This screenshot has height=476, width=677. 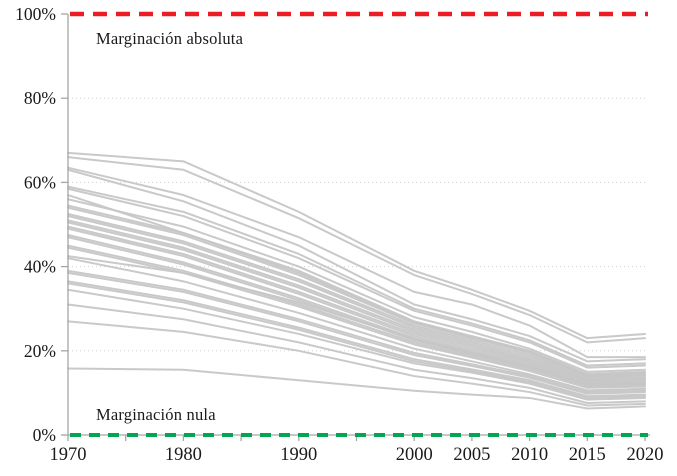 I want to click on x-tick-label: 1980, so click(x=183, y=455).